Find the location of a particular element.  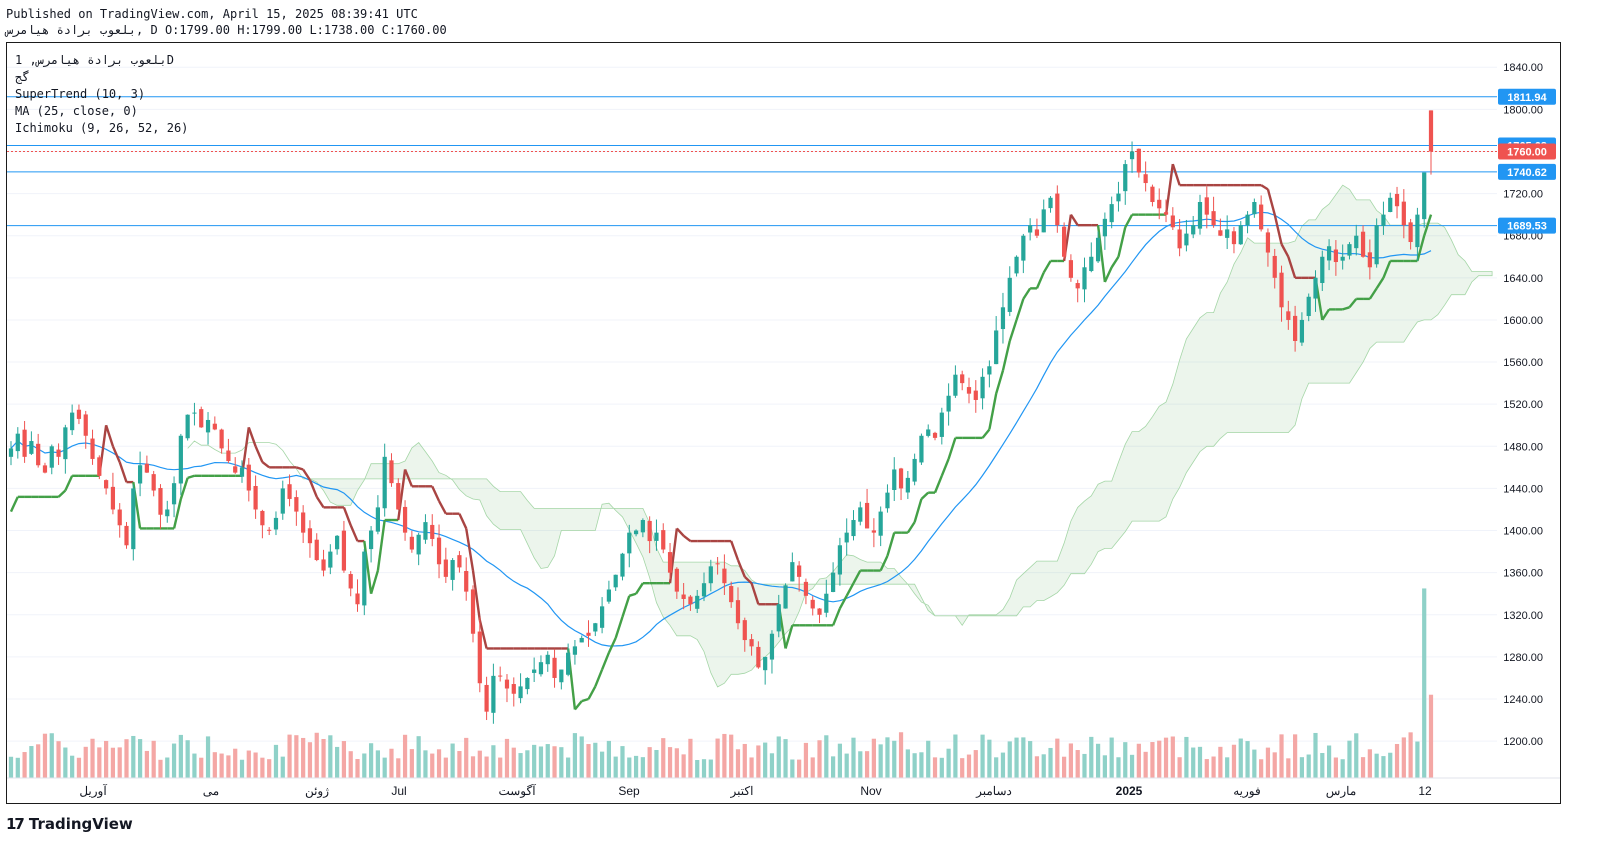

tradingview-logo: 17 TradingView is located at coordinates (69, 824).